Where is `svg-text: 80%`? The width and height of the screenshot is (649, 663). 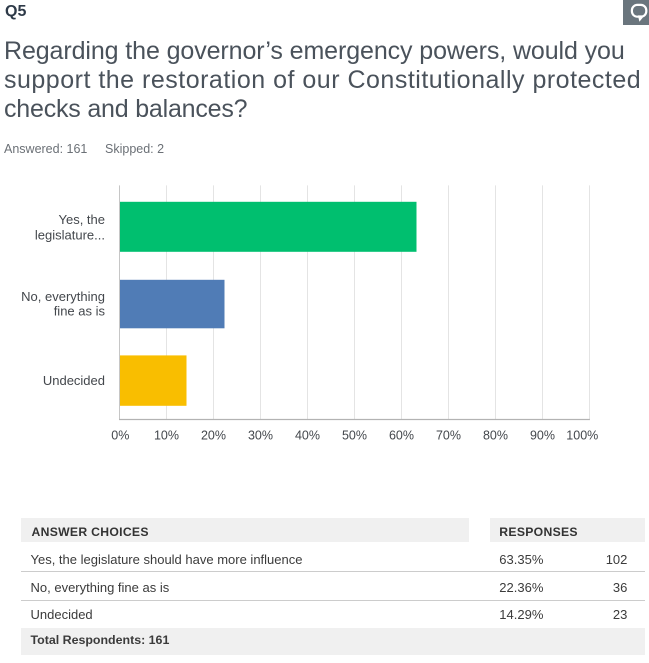 svg-text: 80% is located at coordinates (495, 435).